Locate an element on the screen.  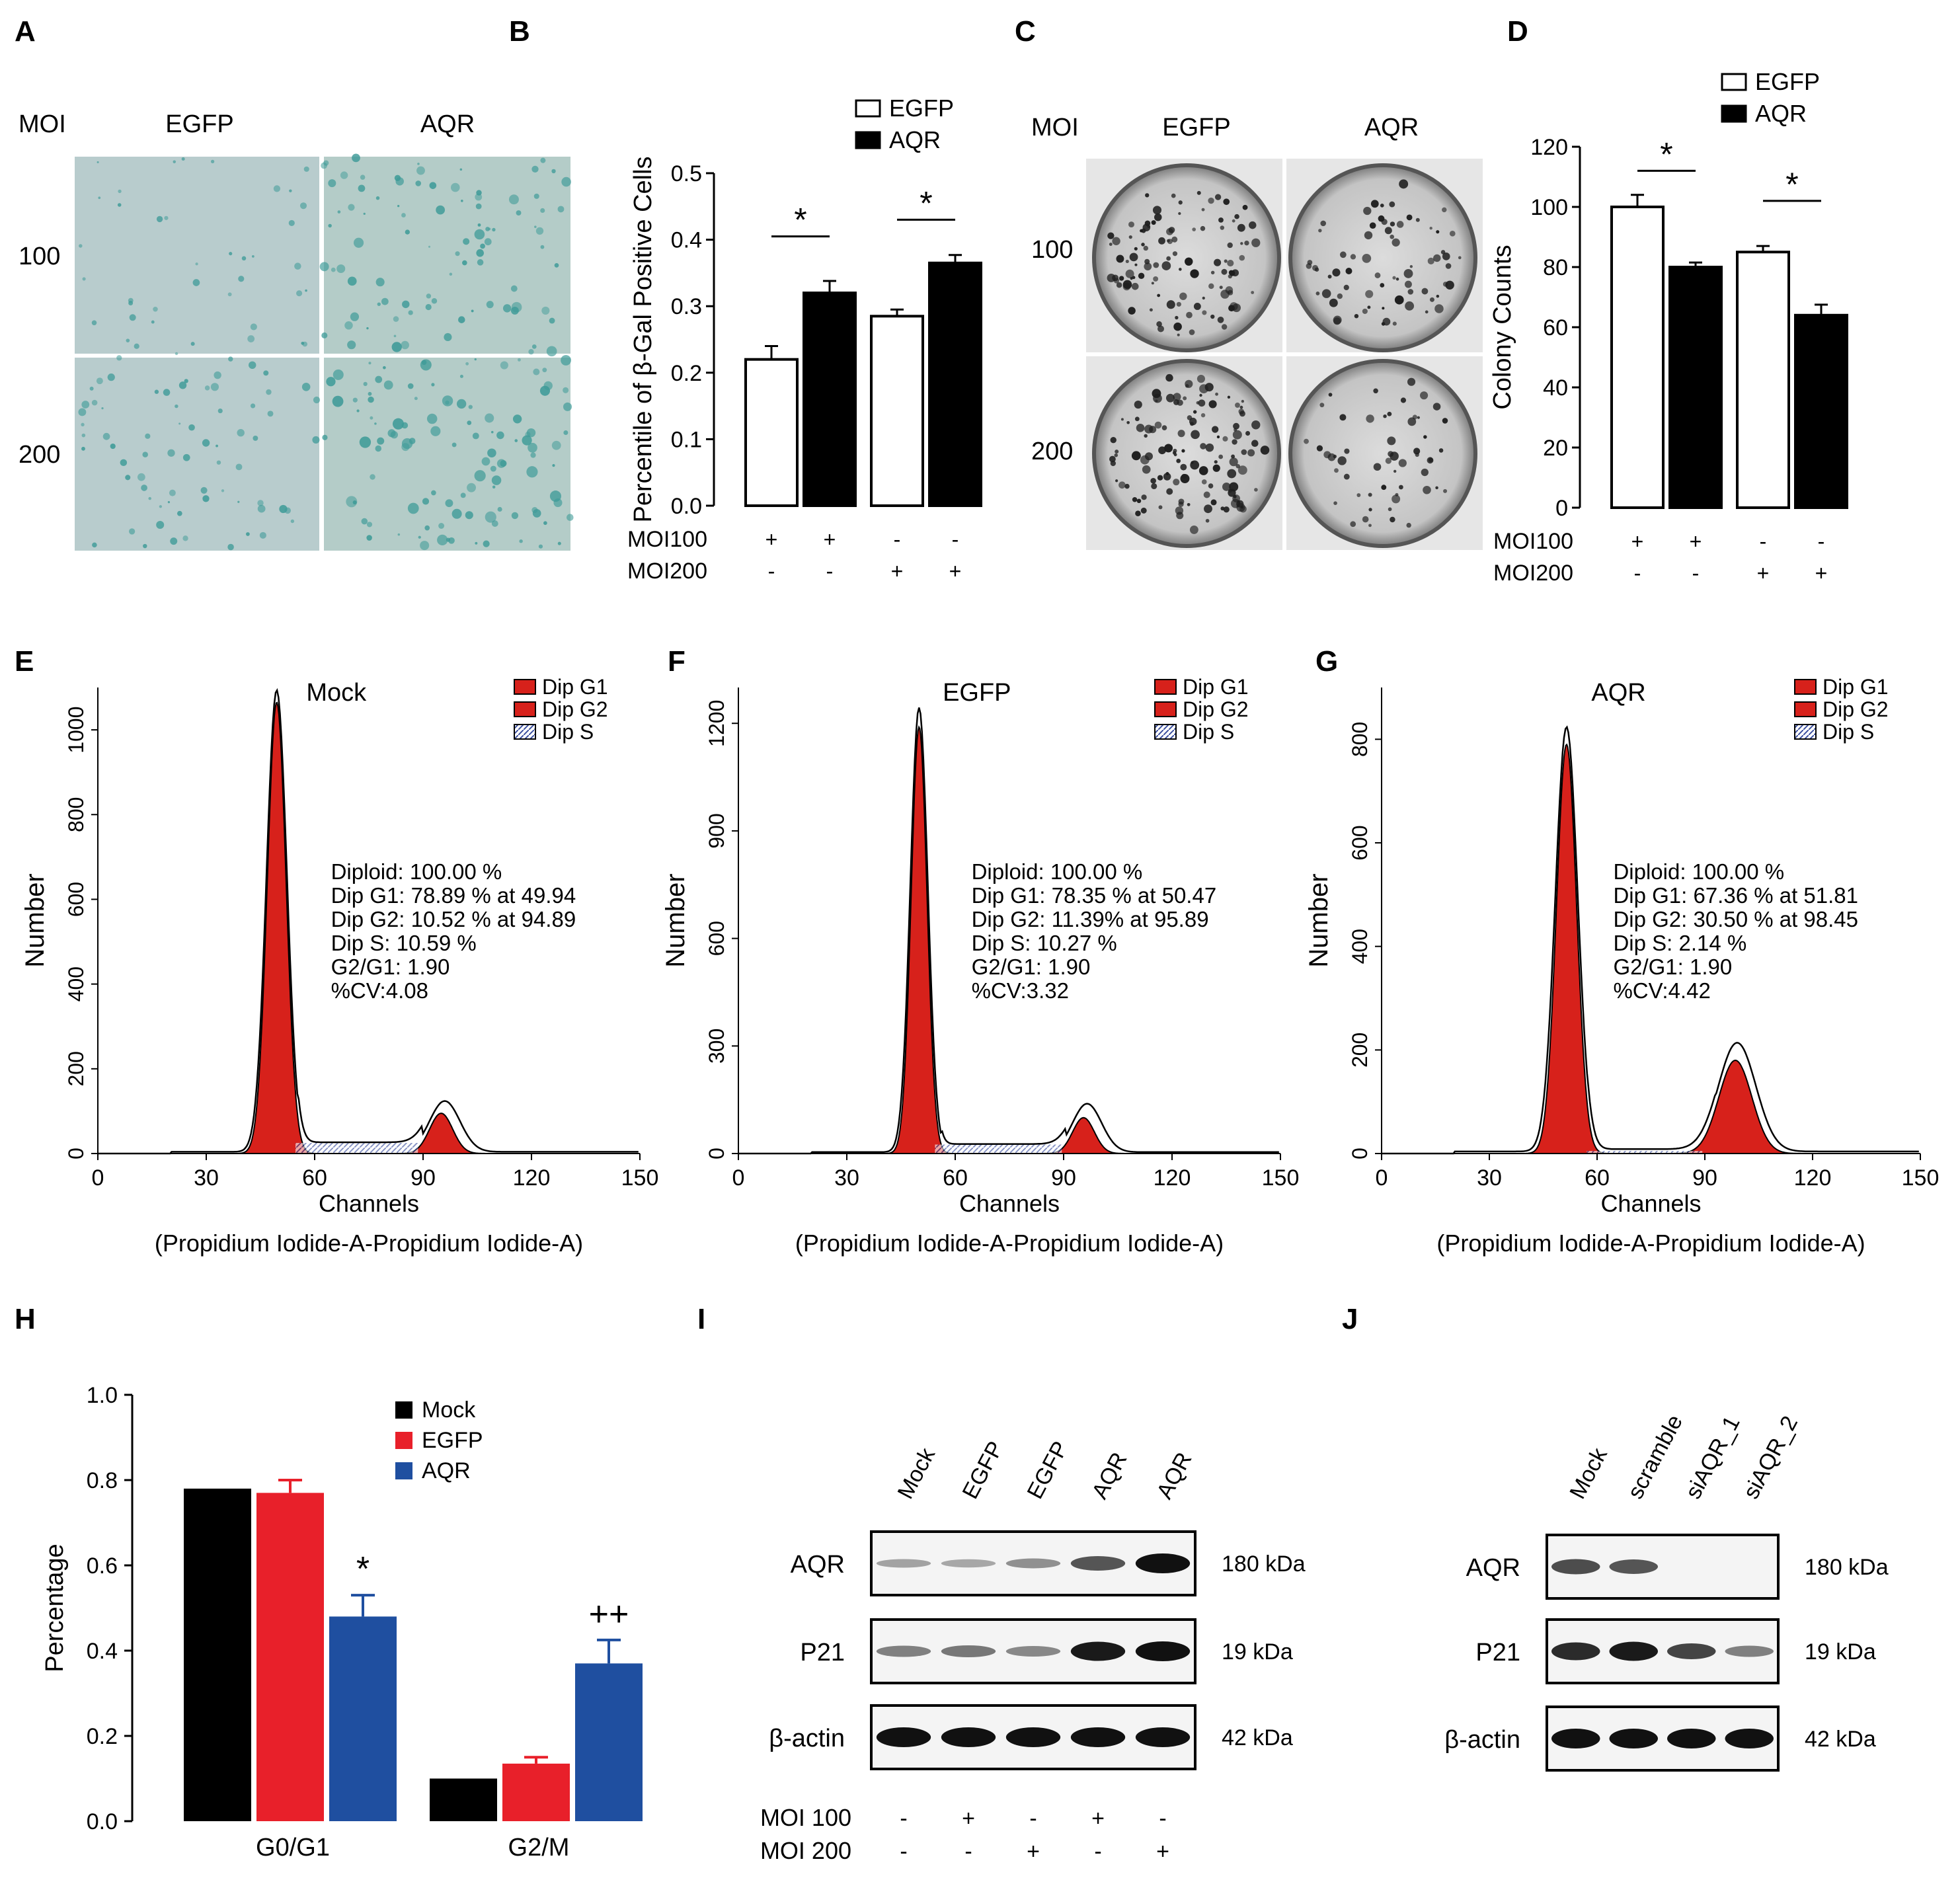
peak-g1 is located at coordinates (1567, 948).